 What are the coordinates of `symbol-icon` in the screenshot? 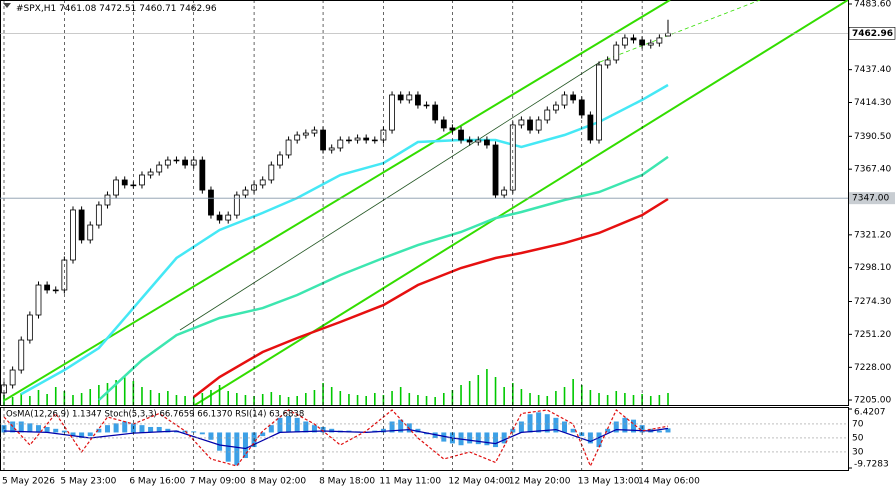 It's located at (7, 5).